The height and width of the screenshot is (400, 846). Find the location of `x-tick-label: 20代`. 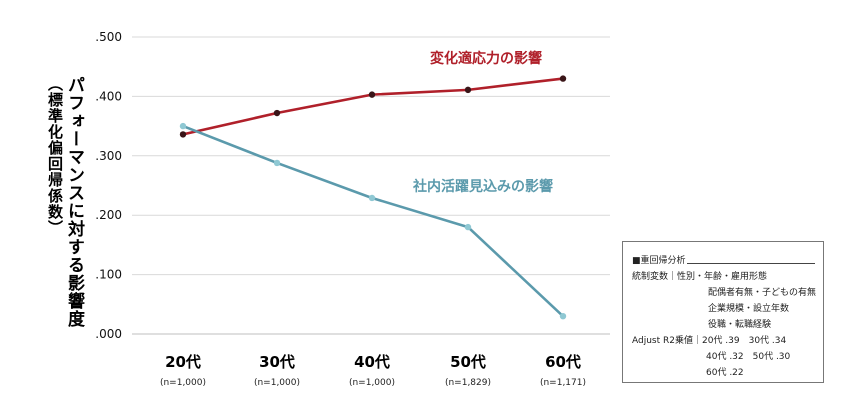

x-tick-label: 20代 is located at coordinates (183, 362).